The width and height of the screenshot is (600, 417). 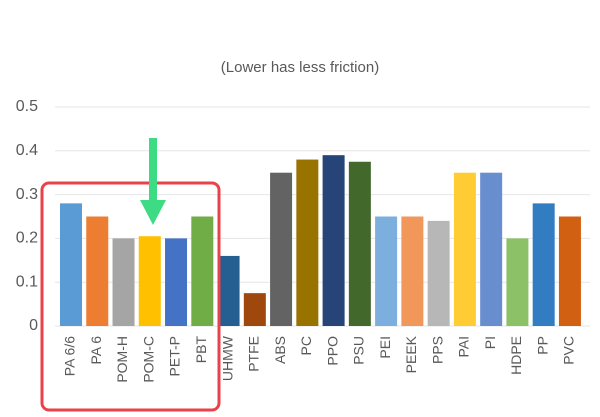 I want to click on x-tick-label: PA 6/6, so click(x=70, y=356).